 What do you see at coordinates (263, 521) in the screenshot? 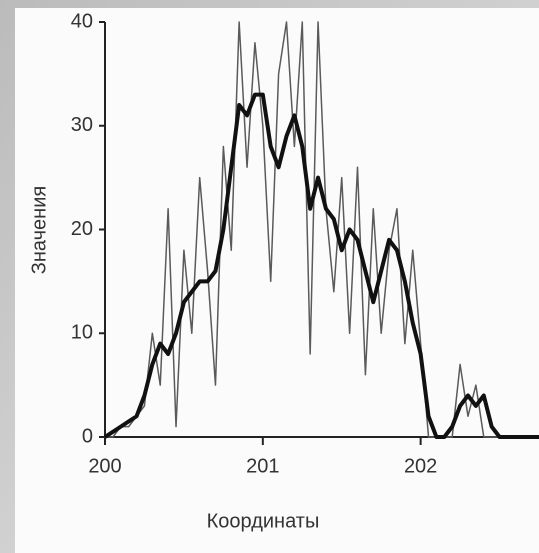
I see `x-axis-label: Координаты` at bounding box center [263, 521].